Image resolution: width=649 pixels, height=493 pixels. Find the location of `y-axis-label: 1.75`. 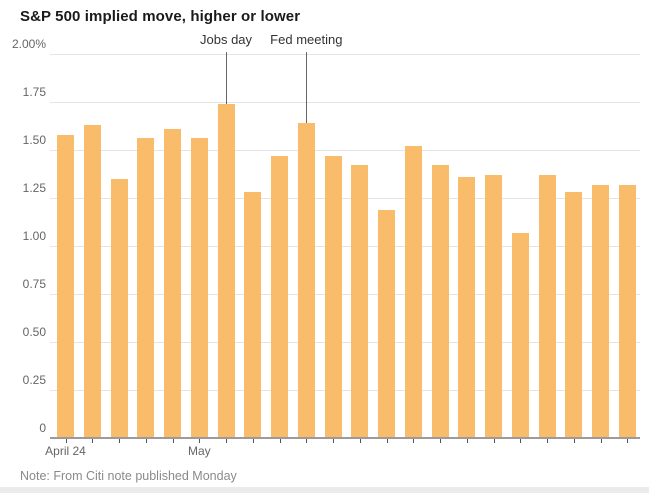

y-axis-label: 1.75 is located at coordinates (34, 92).